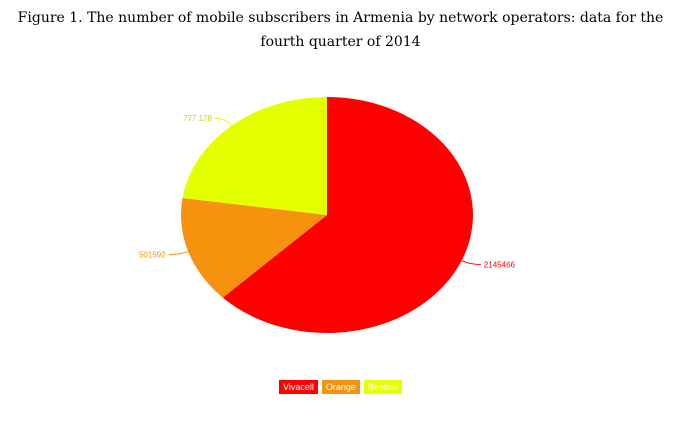  I want to click on chart-legend: Vivacell Orange Beeline, so click(340, 387).